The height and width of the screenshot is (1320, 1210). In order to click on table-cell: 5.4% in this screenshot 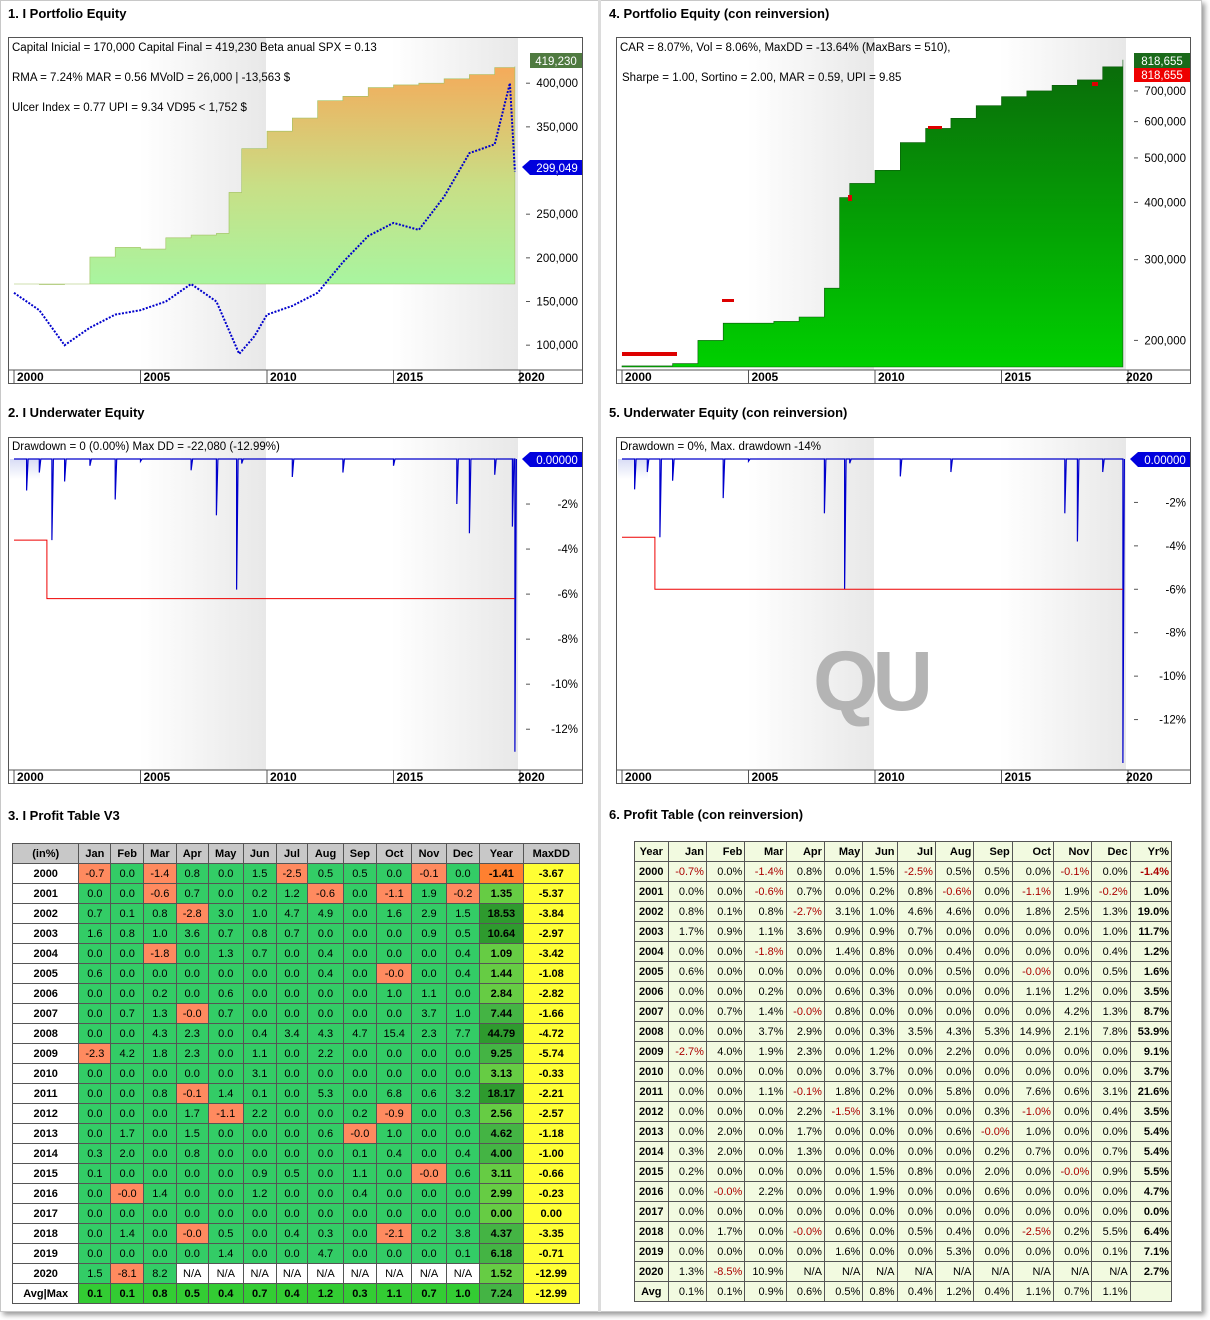, I will do `click(1151, 1151)`.